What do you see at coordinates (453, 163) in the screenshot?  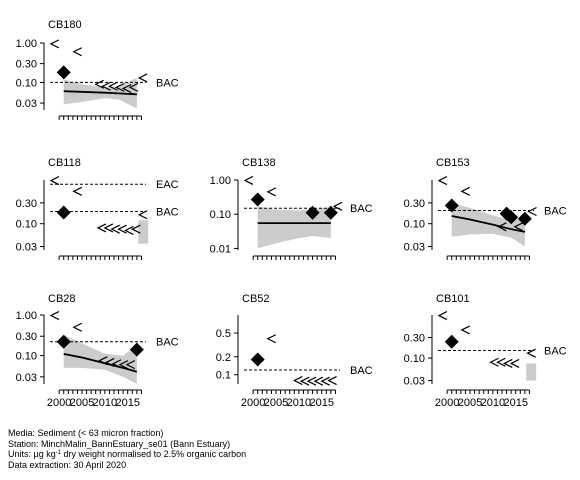 I see `panel-title: CB153` at bounding box center [453, 163].